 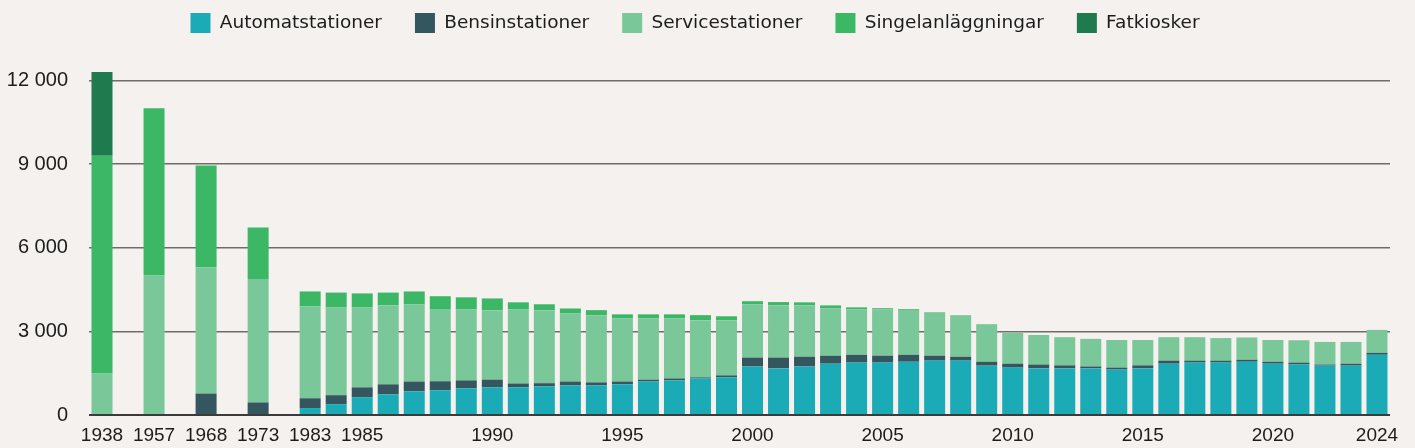 I want to click on x-tick-label: 2015, so click(x=1142, y=434).